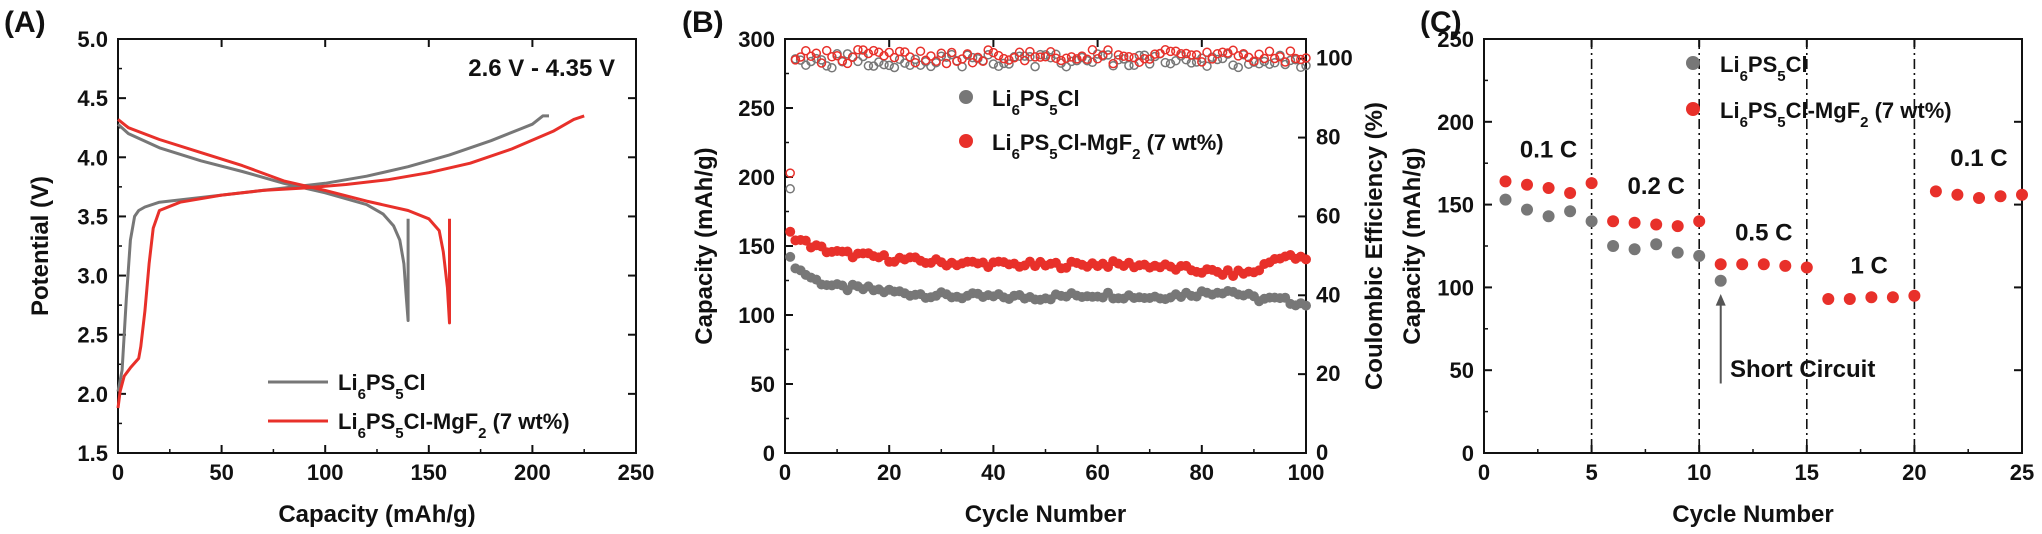 This screenshot has height=534, width=2042. Describe the element at coordinates (1455, 122) in the screenshot. I see `y-tick-label: 200` at that location.